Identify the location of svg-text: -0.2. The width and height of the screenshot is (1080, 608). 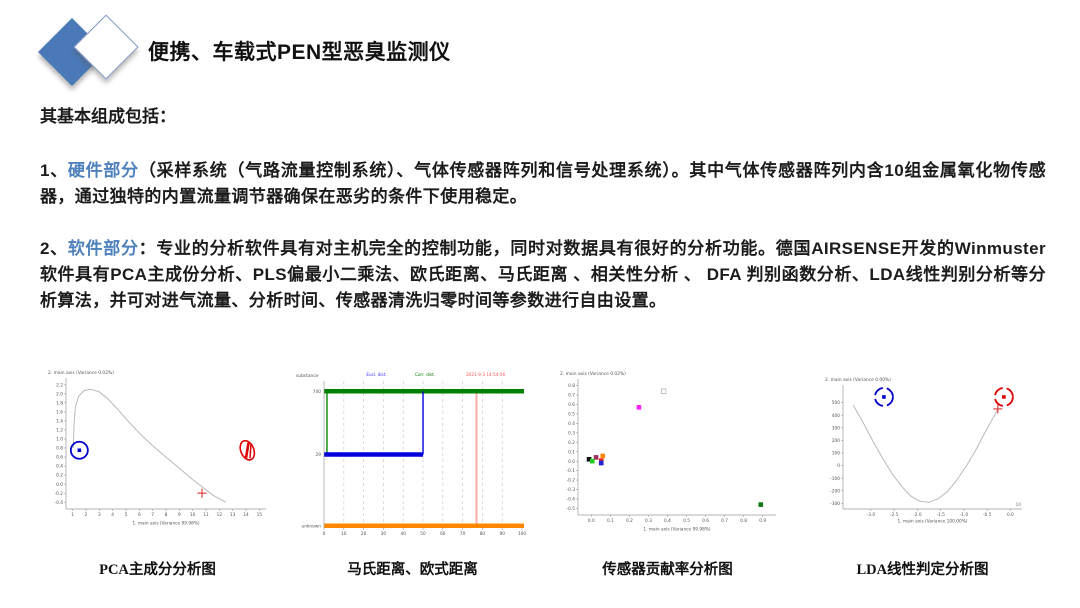
(58, 494).